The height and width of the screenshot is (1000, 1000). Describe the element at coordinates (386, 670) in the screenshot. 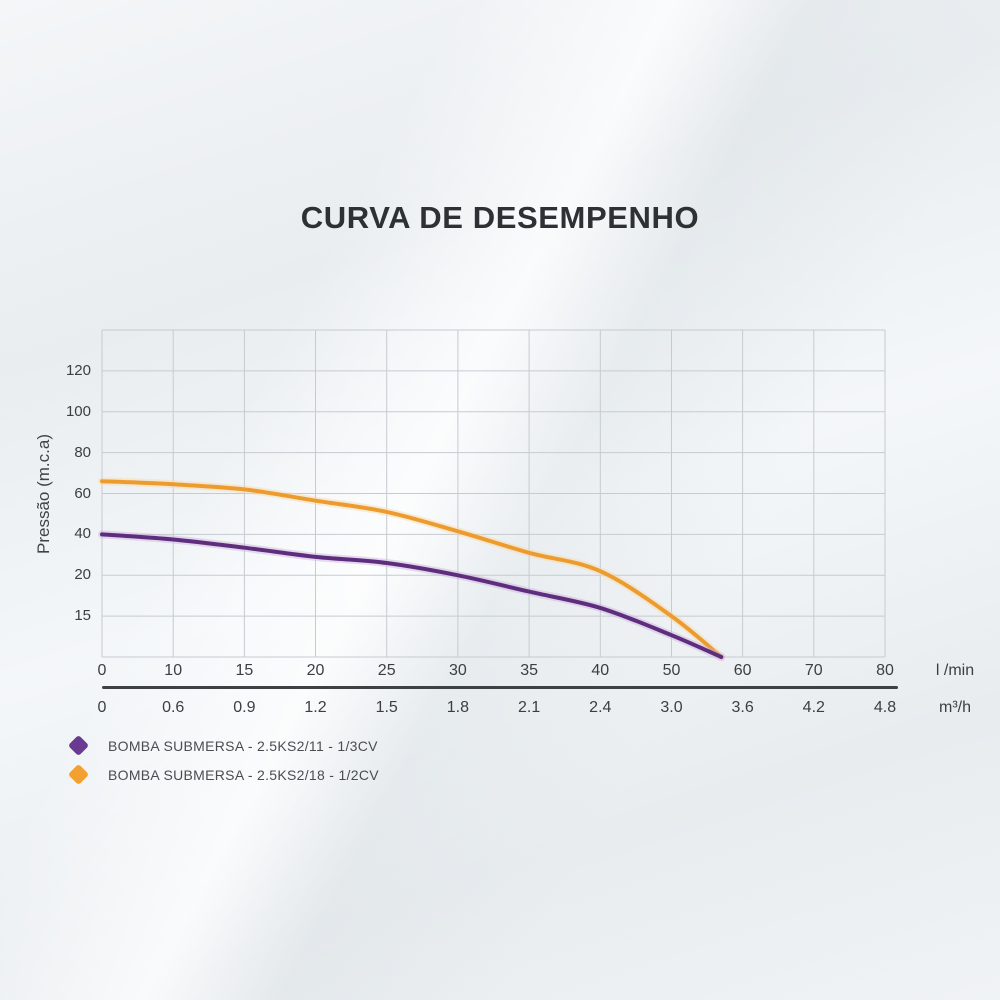

I see `x-tick-label-lmin: 25` at that location.